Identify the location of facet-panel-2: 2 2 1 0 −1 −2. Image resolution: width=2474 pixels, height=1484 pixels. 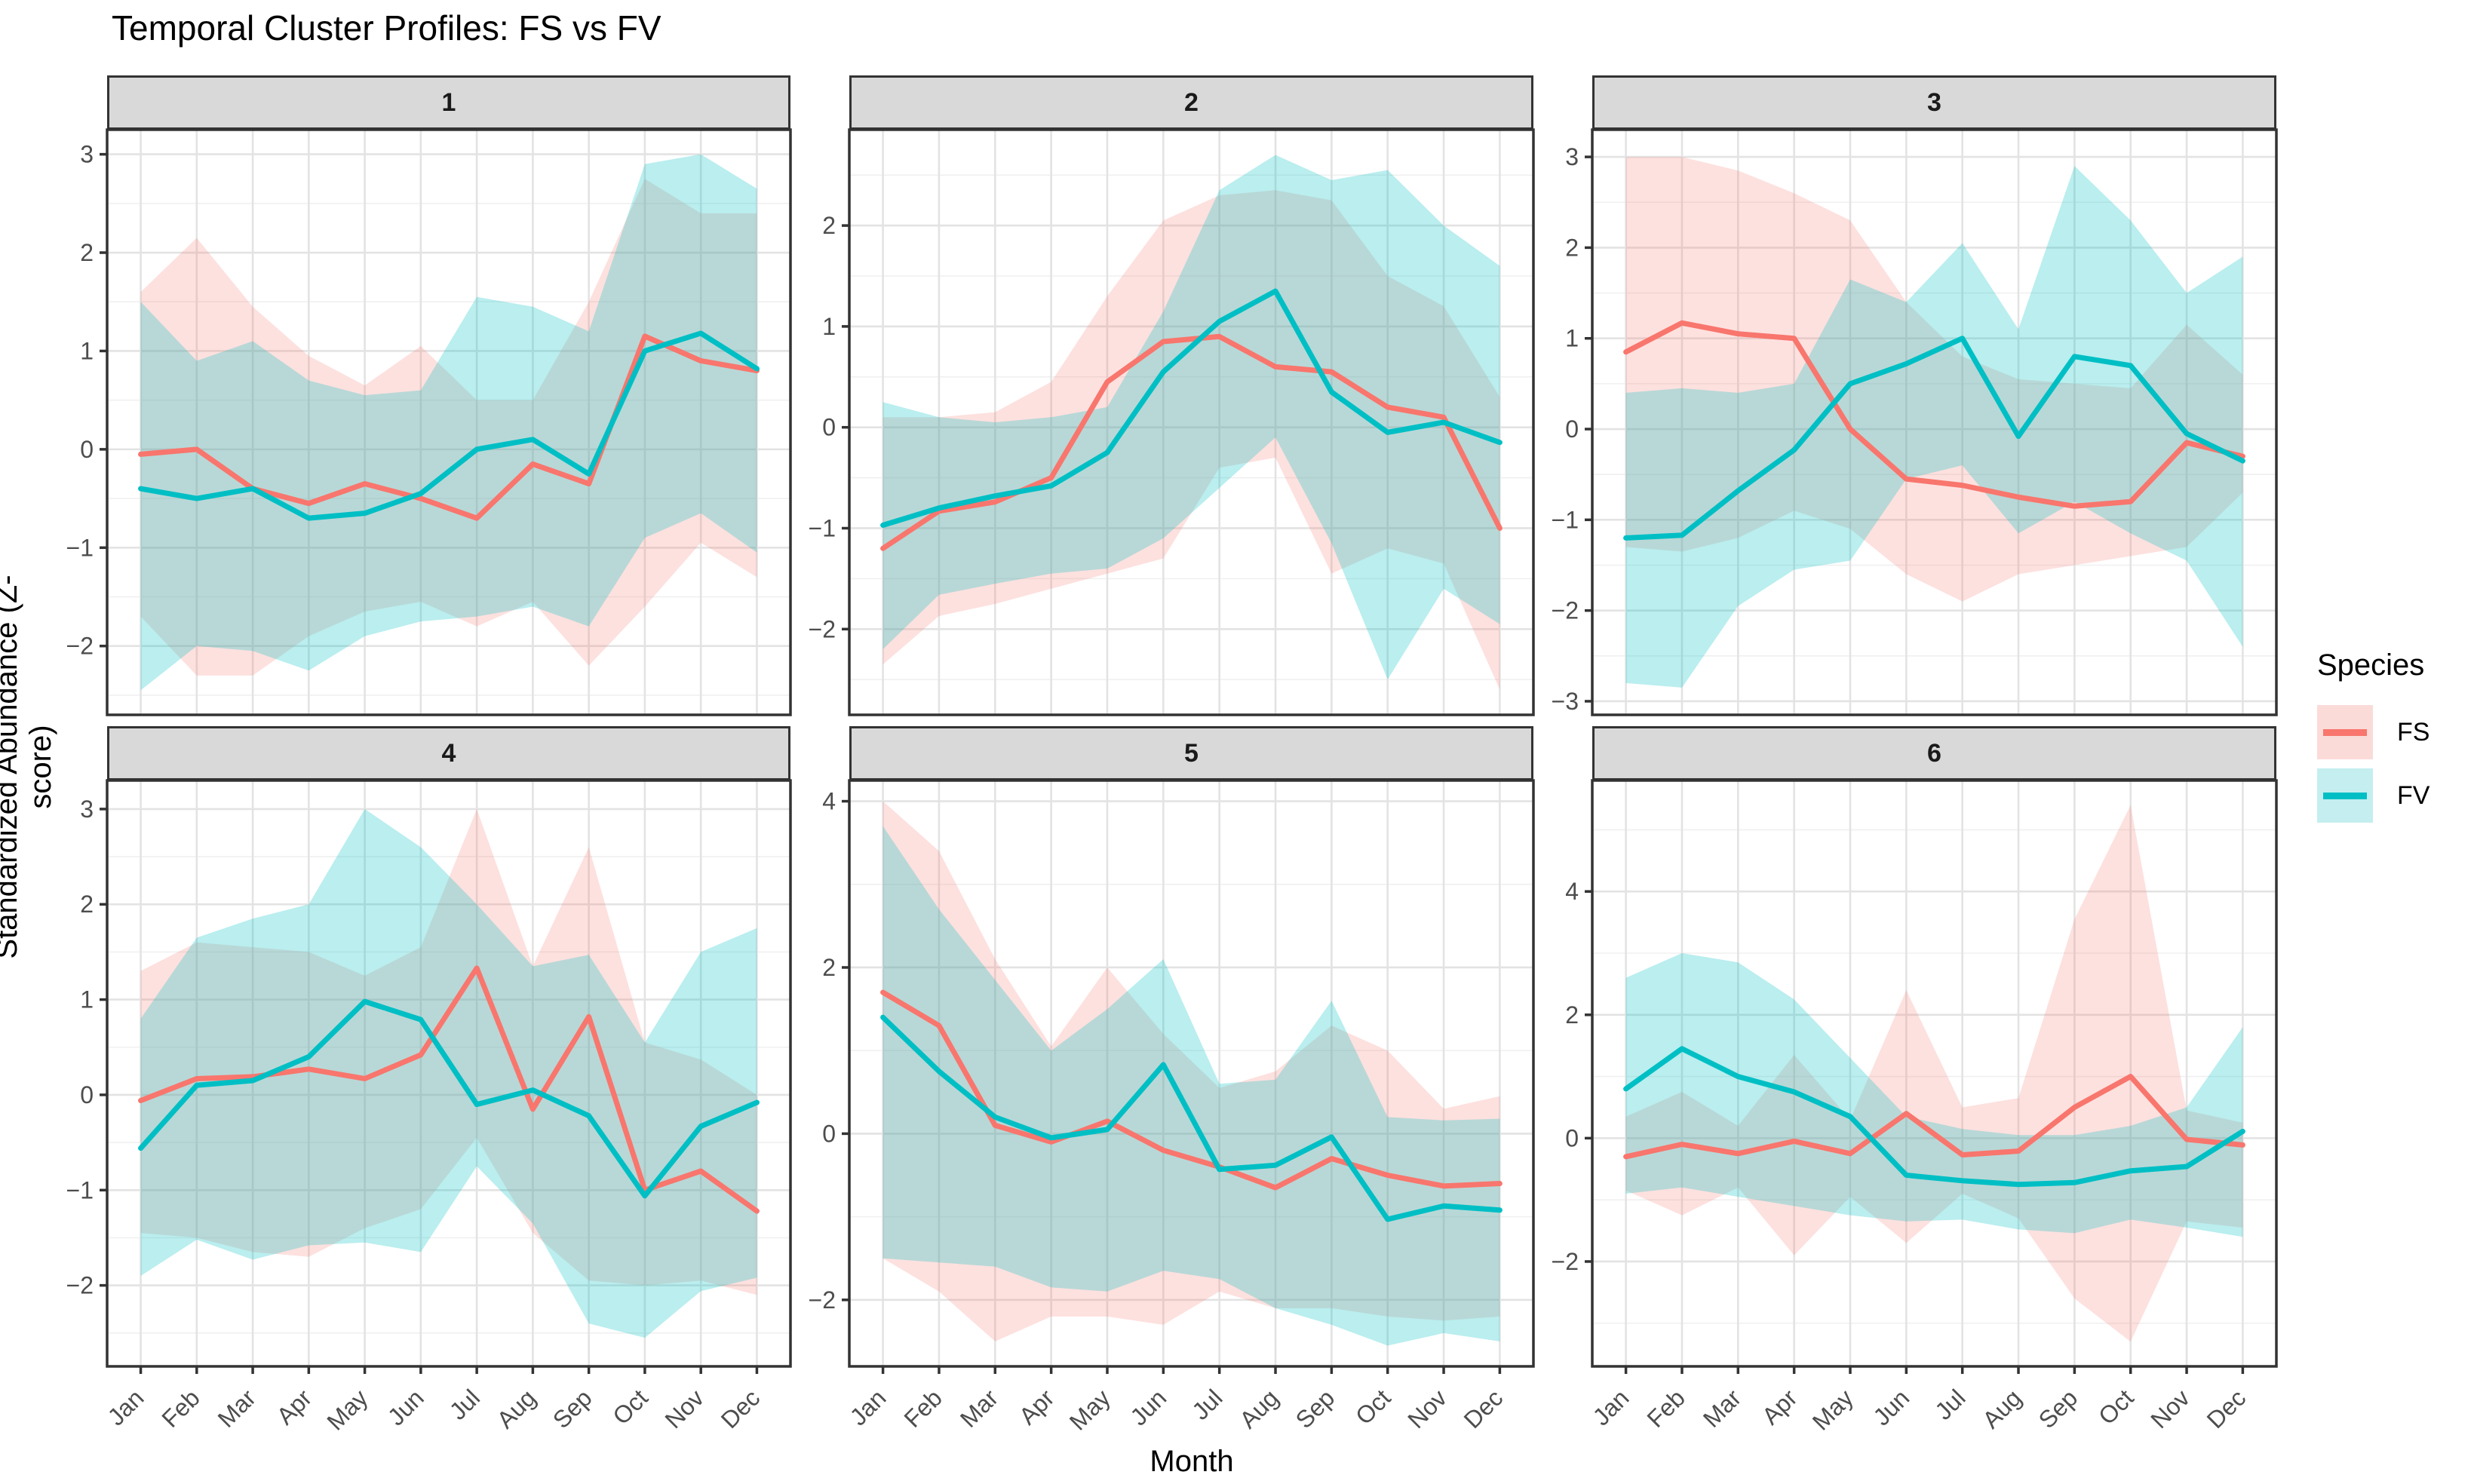
(1162, 397).